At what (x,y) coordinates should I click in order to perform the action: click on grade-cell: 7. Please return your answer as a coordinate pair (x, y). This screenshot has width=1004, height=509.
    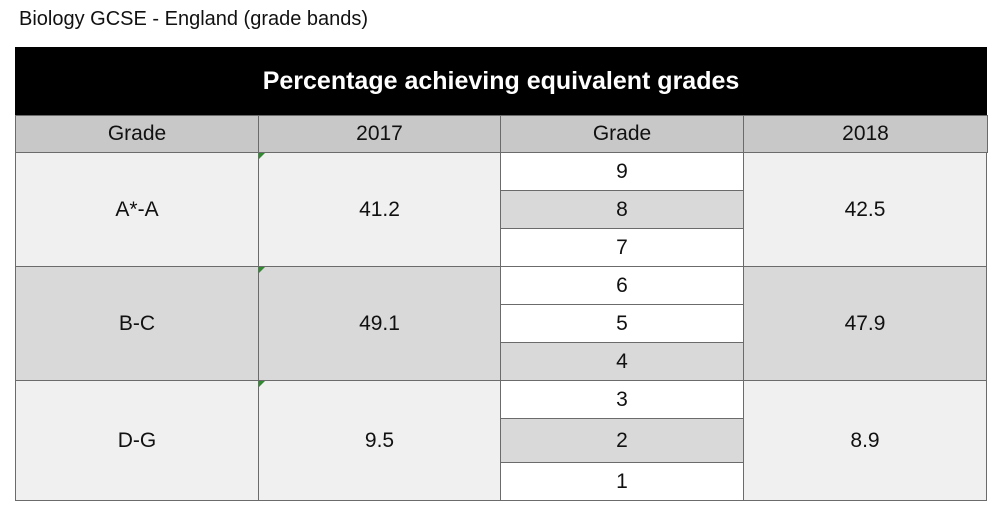
    Looking at the image, I should click on (622, 247).